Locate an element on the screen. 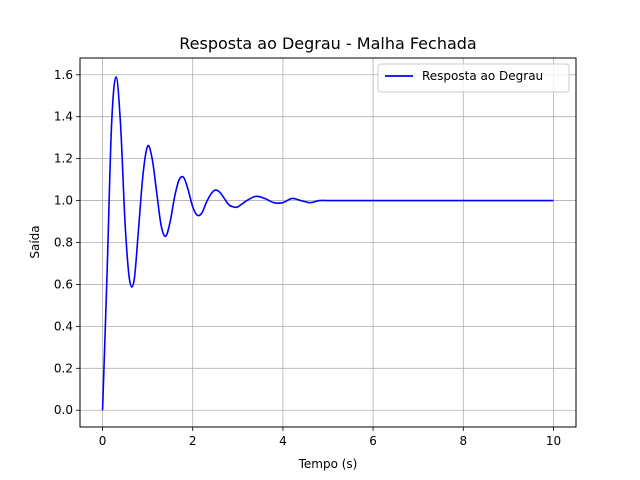  y-tick-label: 0.2 is located at coordinates (63, 368).